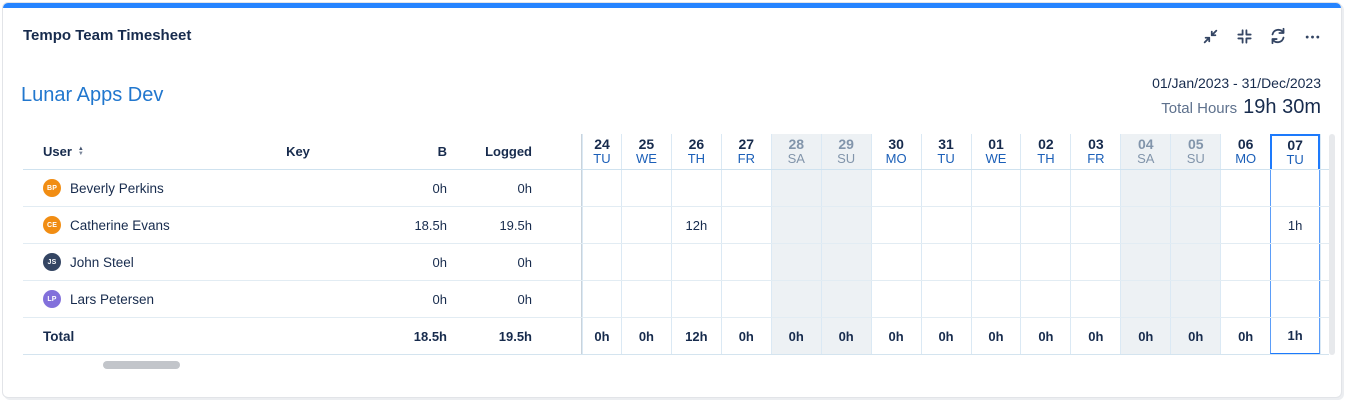 The width and height of the screenshot is (1350, 406). What do you see at coordinates (439, 188) in the screenshot?
I see `b-hours-cell: 0h` at bounding box center [439, 188].